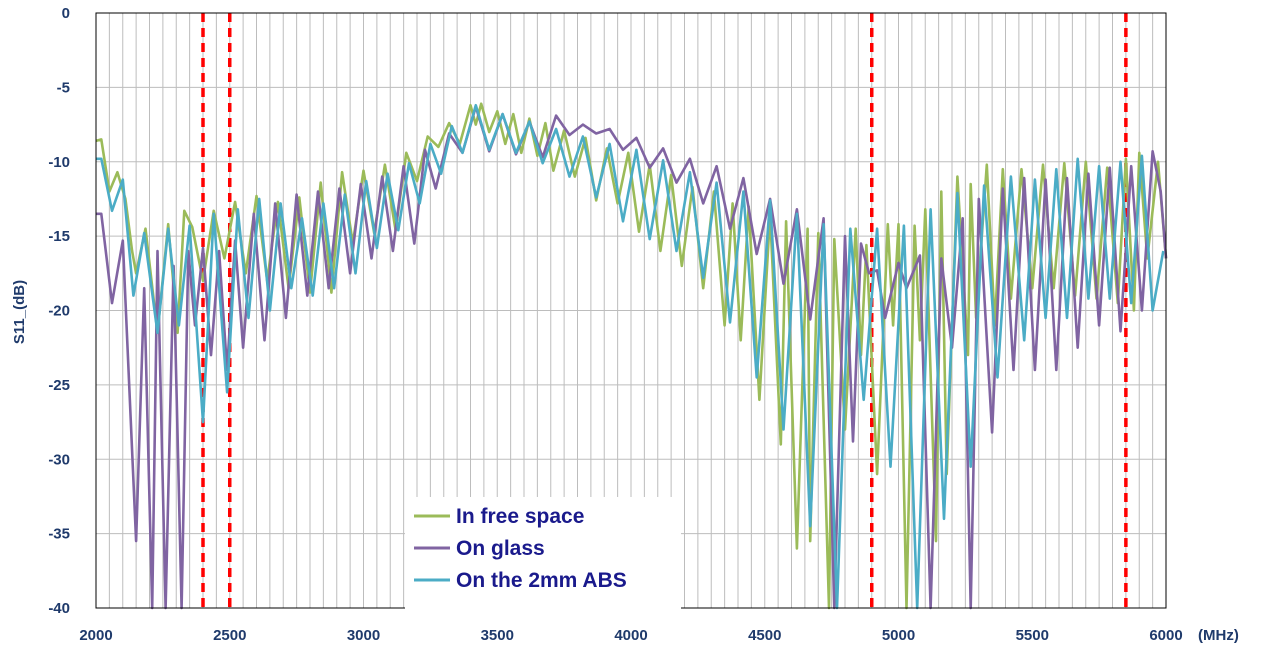  I want to click on y-axis-title: S11_(dB), so click(19, 312).